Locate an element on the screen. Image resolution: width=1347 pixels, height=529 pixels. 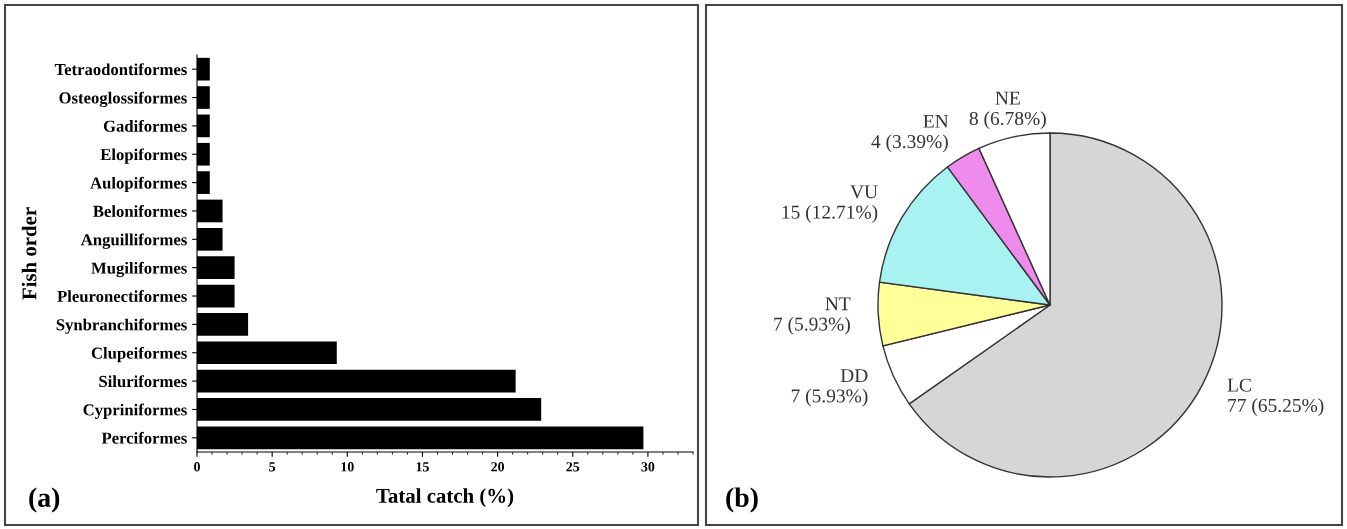
y-tick-label: Aulopiformes is located at coordinates (138, 184).